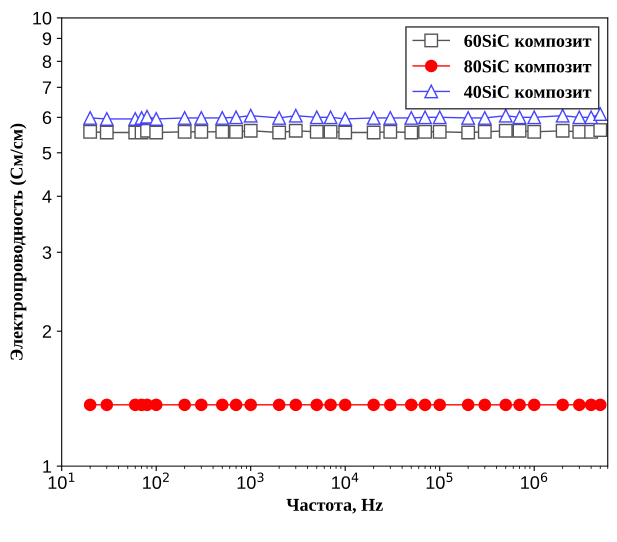  Describe the element at coordinates (47, 331) in the screenshot. I see `y-tick-label: 2` at that location.